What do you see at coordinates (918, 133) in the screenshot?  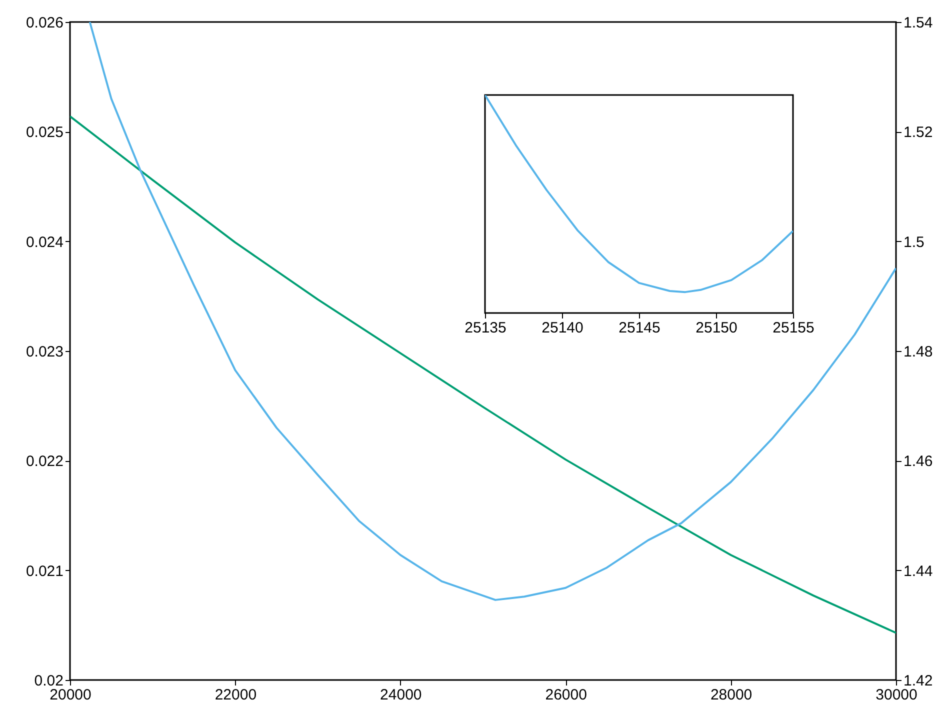 I see `y2-tick-label: 1.52` at bounding box center [918, 133].